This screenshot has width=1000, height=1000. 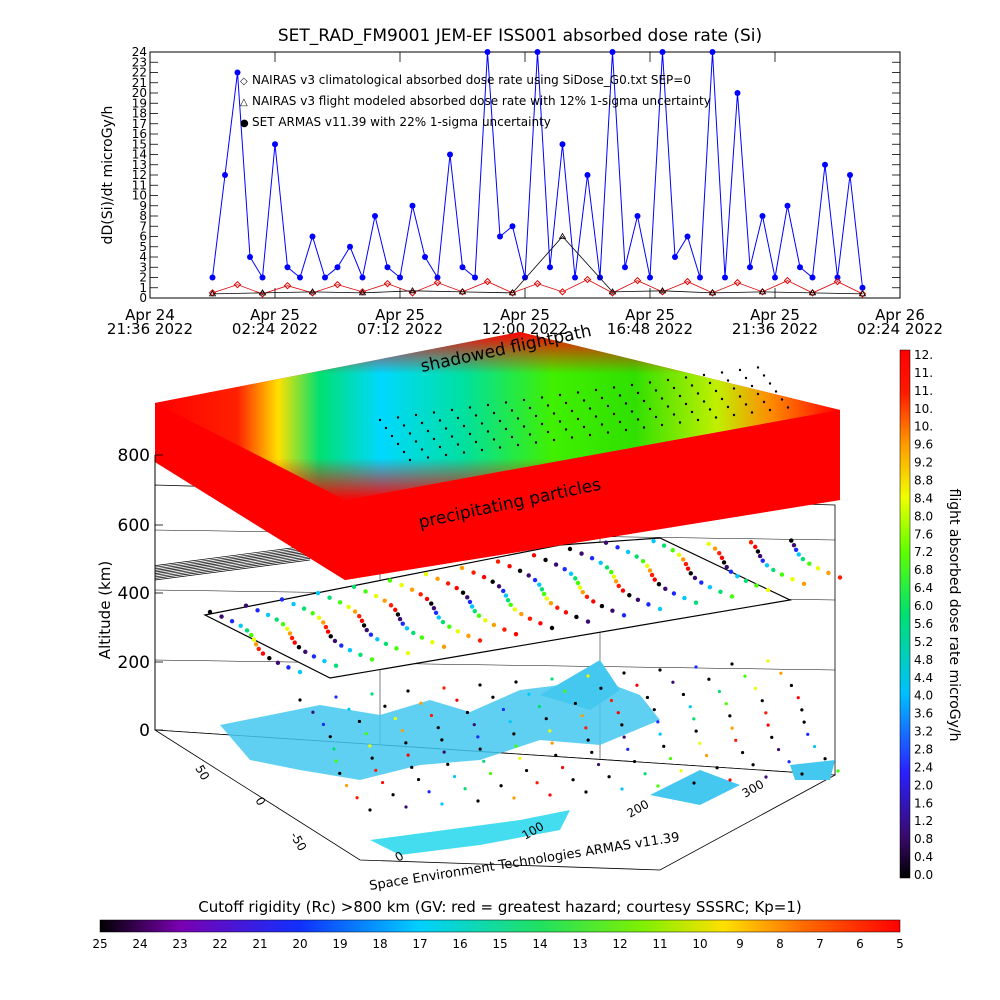 I want to click on right-colorbar-tick-label: 3.6, so click(x=923, y=714).